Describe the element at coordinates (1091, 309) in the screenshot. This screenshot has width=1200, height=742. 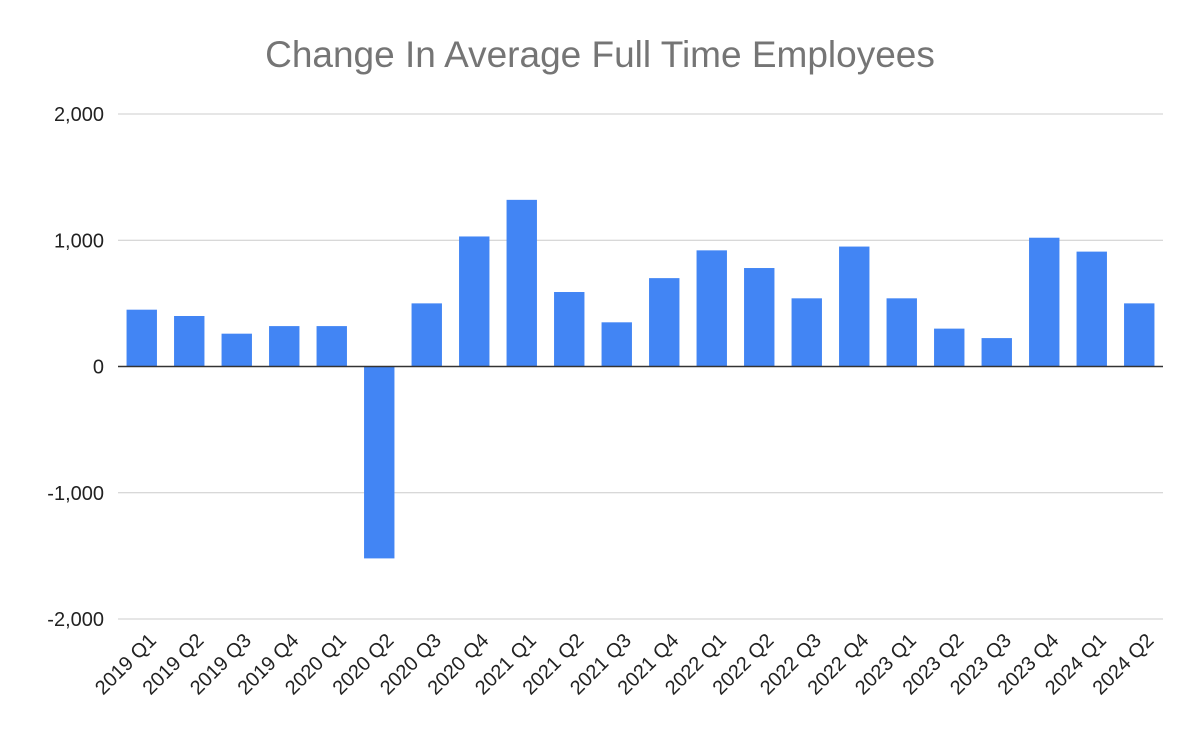
I see `bar-2024-q1` at that location.